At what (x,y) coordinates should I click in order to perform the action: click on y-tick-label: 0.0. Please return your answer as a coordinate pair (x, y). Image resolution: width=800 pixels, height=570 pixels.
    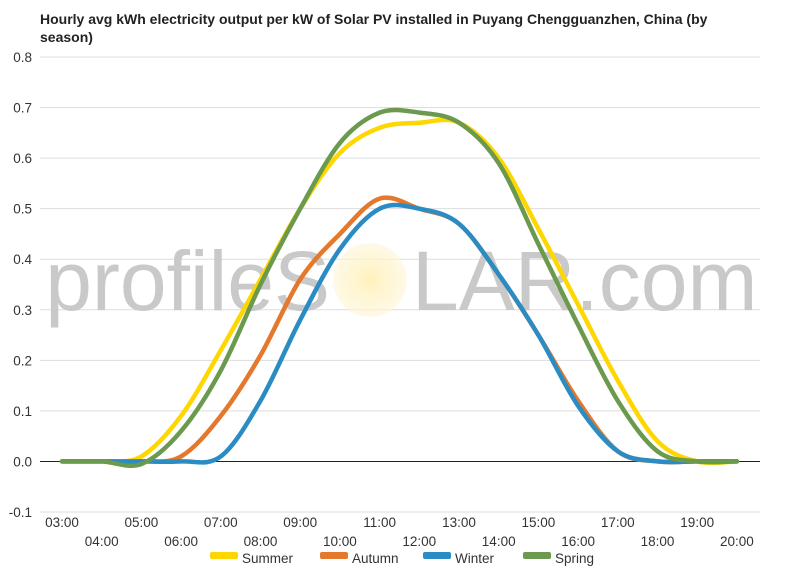
    Looking at the image, I should click on (22, 461).